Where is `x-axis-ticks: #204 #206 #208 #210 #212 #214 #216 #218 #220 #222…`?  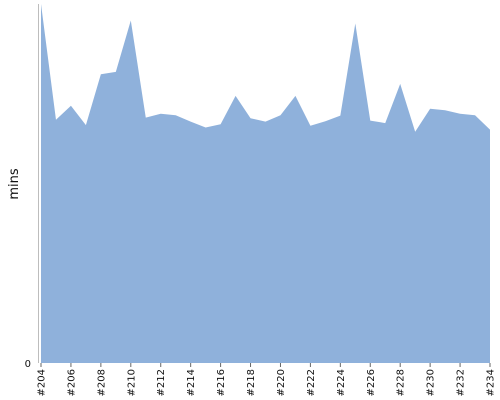 x-axis-ticks: #204 #206 #208 #210 #212 #214 #216 #218 #220 #222… is located at coordinates (267, 379).